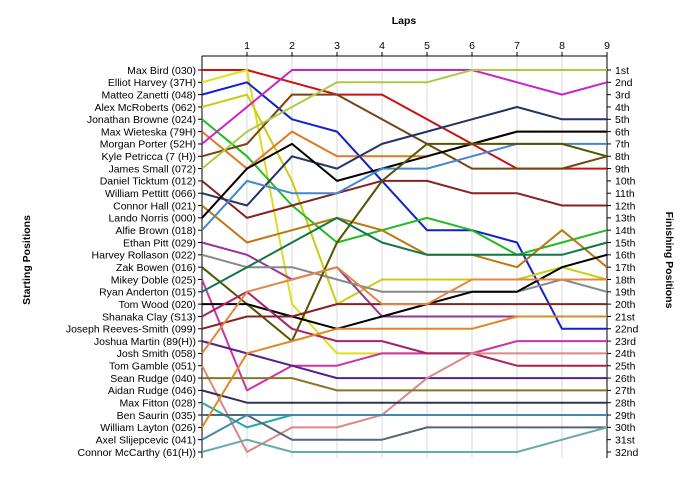 The width and height of the screenshot is (700, 480). Describe the element at coordinates (153, 280) in the screenshot. I see `starting-position-label: Mikey Doble (025)` at that location.